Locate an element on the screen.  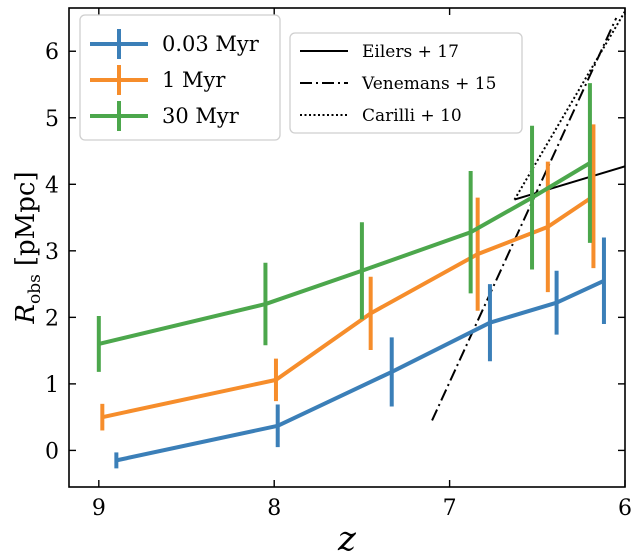
legend-series: 0.03 Myr 1 Myr 30 Myr is located at coordinates (180, 77).